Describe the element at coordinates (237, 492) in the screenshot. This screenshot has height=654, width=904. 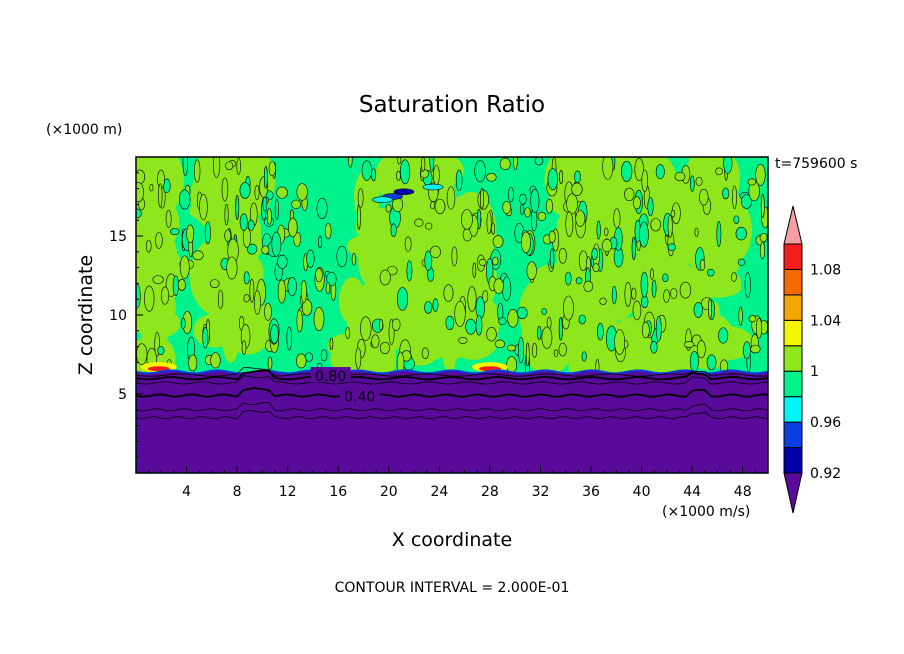
I see `x-tick-label: 8` at that location.